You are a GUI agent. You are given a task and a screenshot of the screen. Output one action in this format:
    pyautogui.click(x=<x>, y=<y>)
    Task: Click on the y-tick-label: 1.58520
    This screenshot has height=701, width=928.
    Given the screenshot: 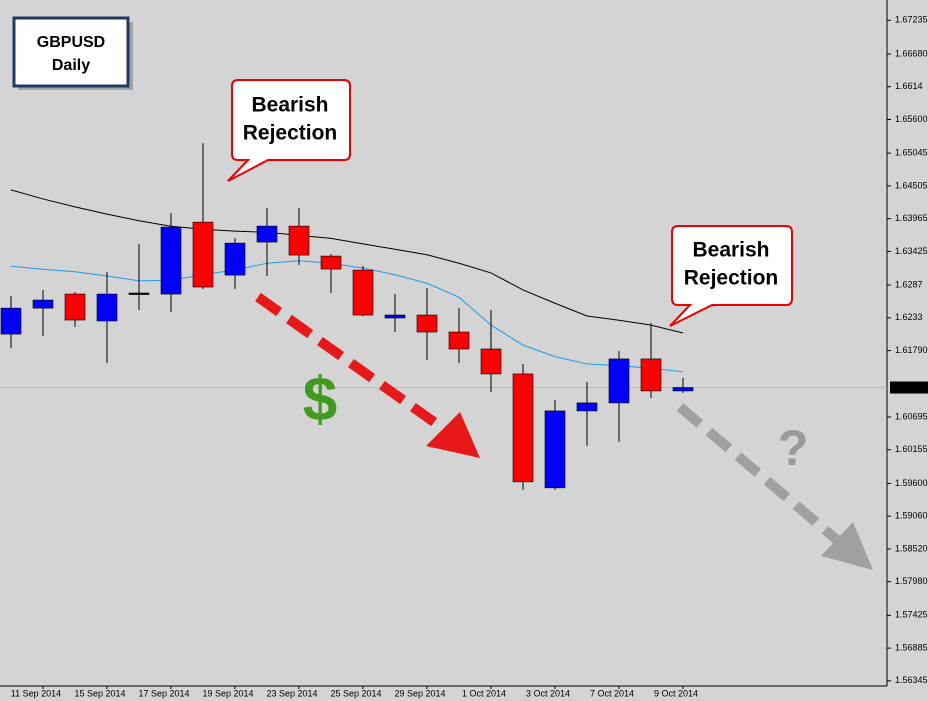 What is the action you would take?
    pyautogui.click(x=911, y=548)
    